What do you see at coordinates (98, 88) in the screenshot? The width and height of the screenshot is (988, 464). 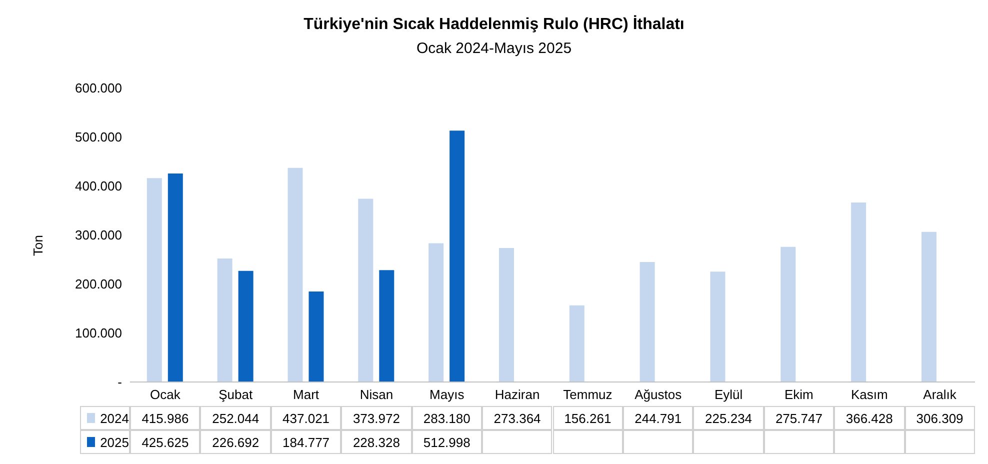 I see `y-tick-label: 600.000` at bounding box center [98, 88].